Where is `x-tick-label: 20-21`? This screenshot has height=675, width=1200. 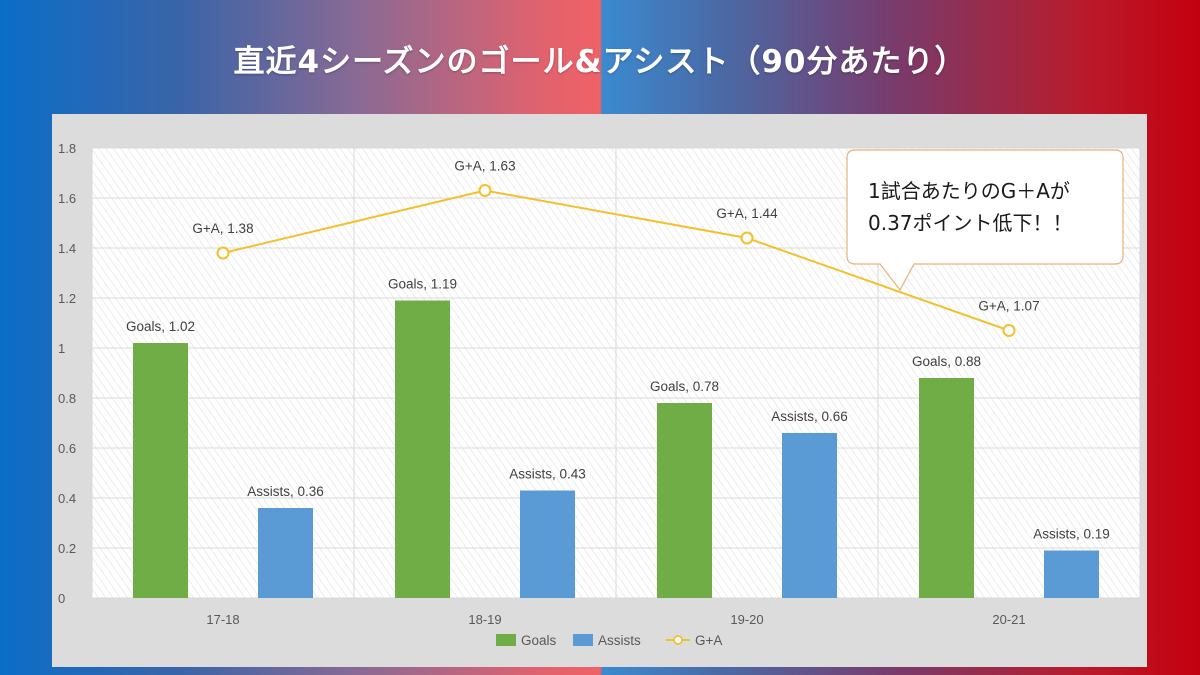
x-tick-label: 20-21 is located at coordinates (1008, 619).